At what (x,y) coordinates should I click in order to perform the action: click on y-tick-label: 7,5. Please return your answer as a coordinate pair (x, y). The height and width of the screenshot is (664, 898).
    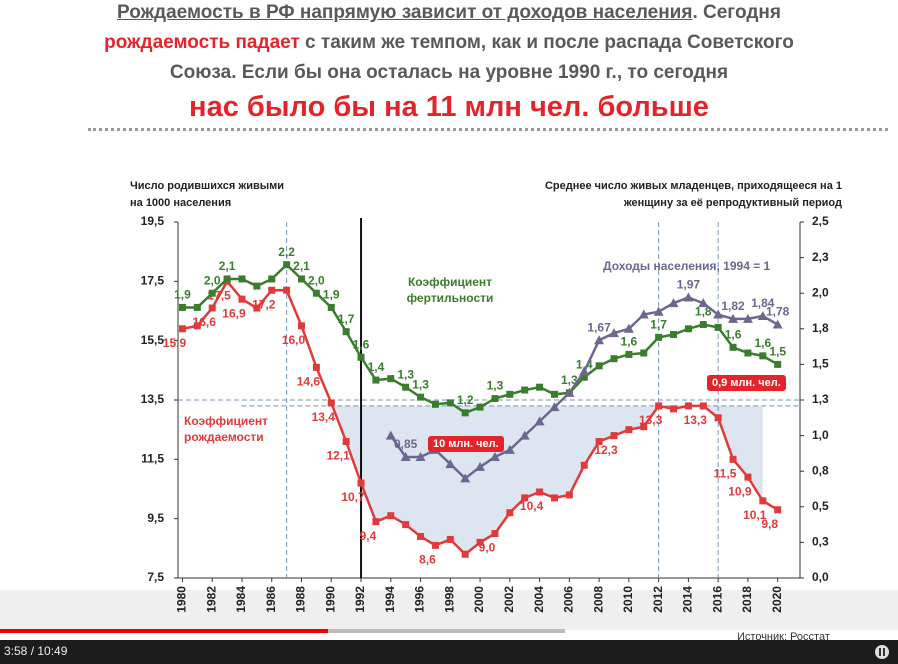
    Looking at the image, I should click on (155, 577).